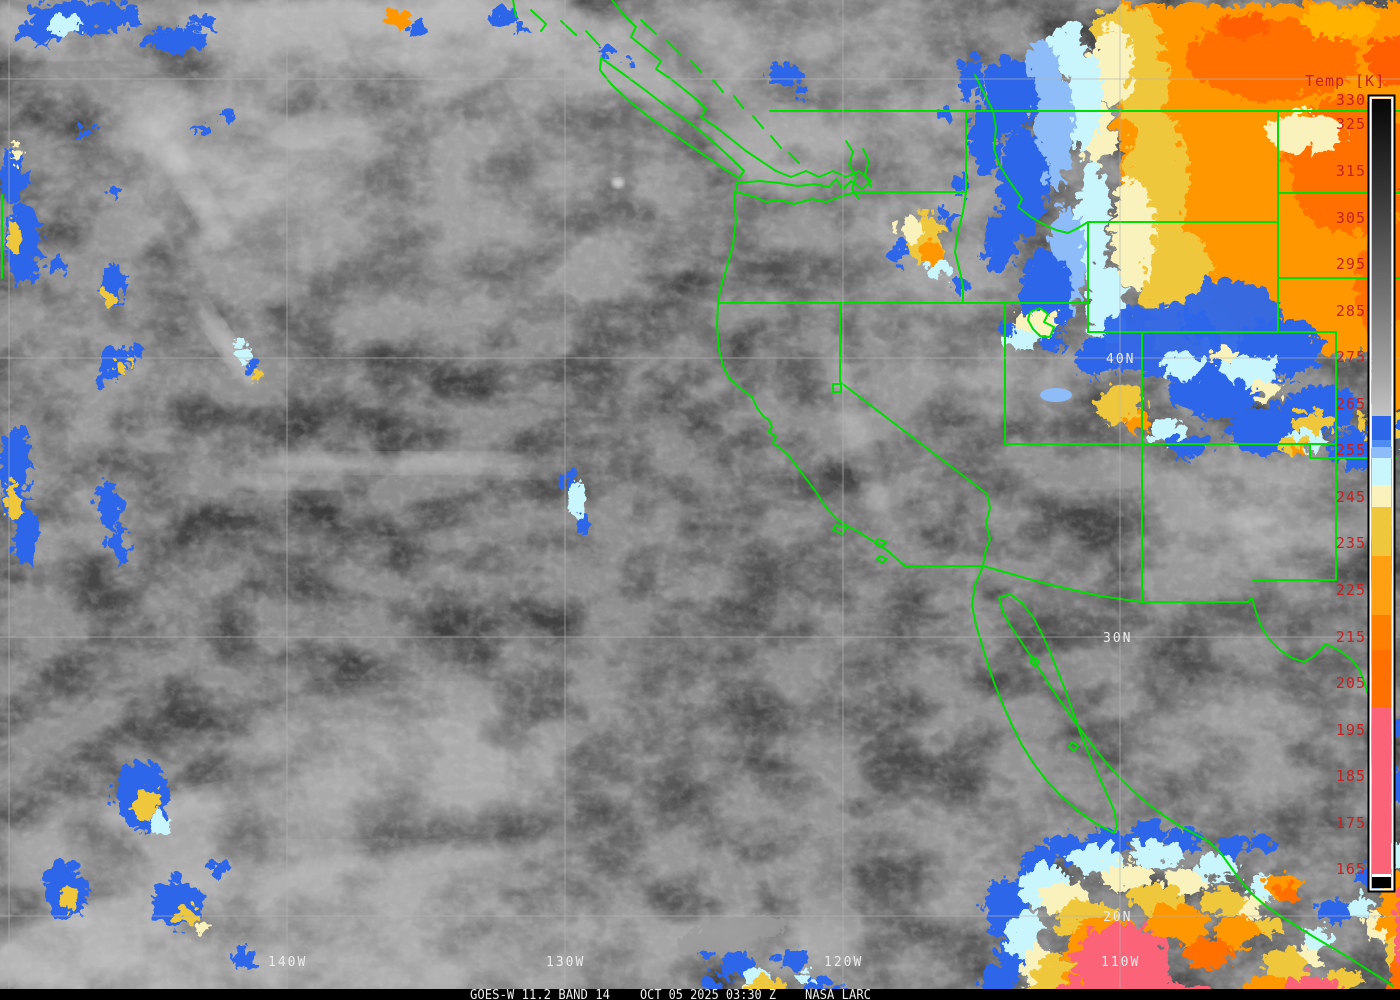 This screenshot has width=1400, height=1000. What do you see at coordinates (1056, 395) in the screenshot?
I see `utah-lake-cold-pixel` at bounding box center [1056, 395].